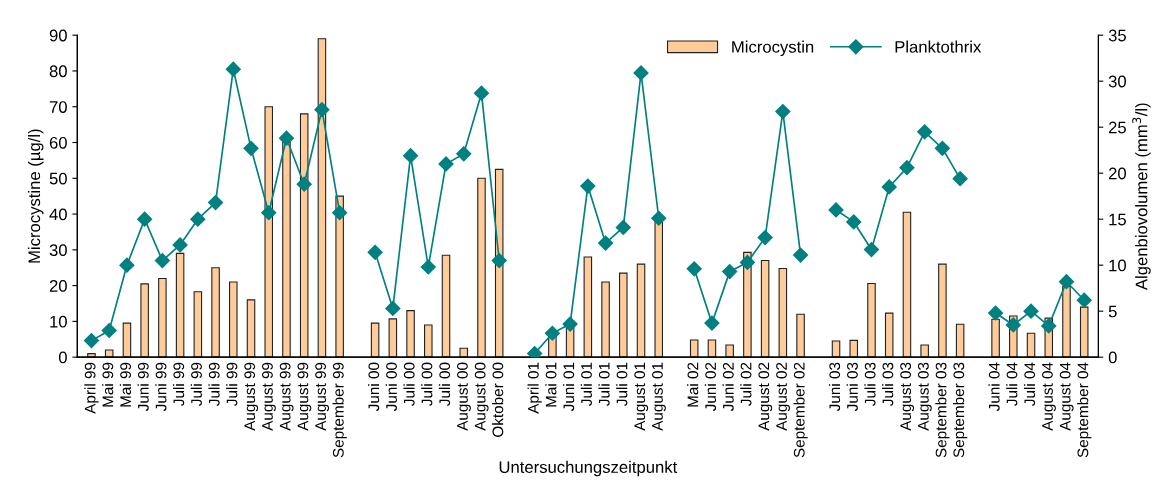 This screenshot has width=1171, height=482. Describe the element at coordinates (800, 410) in the screenshot. I see `x-tick-label: September 02` at that location.